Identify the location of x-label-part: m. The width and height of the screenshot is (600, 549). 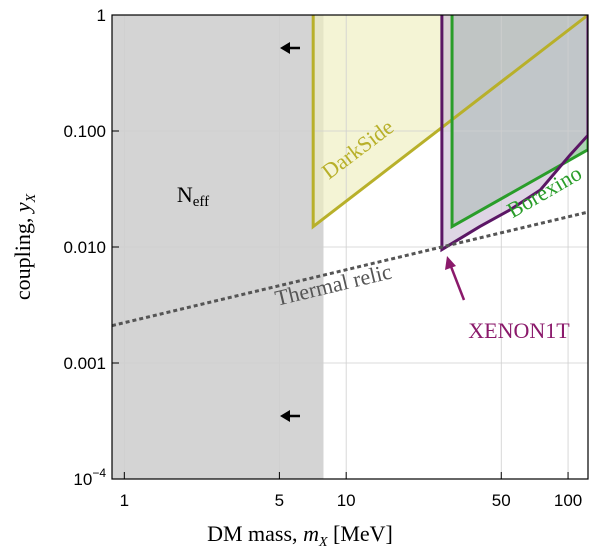
(311, 533).